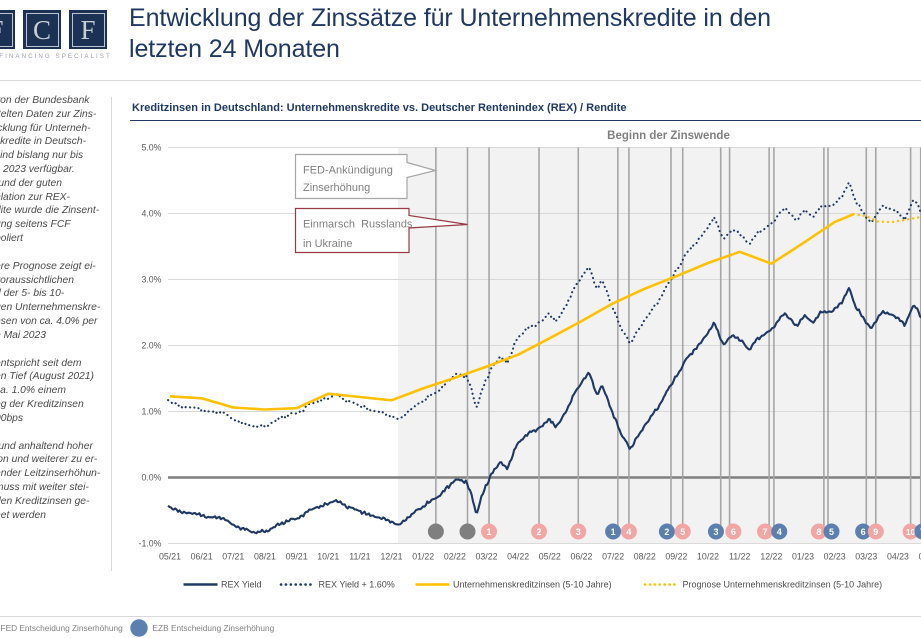  Describe the element at coordinates (357, 585) in the screenshot. I see `legend-label-2: REX Yield + 1.60%` at that location.